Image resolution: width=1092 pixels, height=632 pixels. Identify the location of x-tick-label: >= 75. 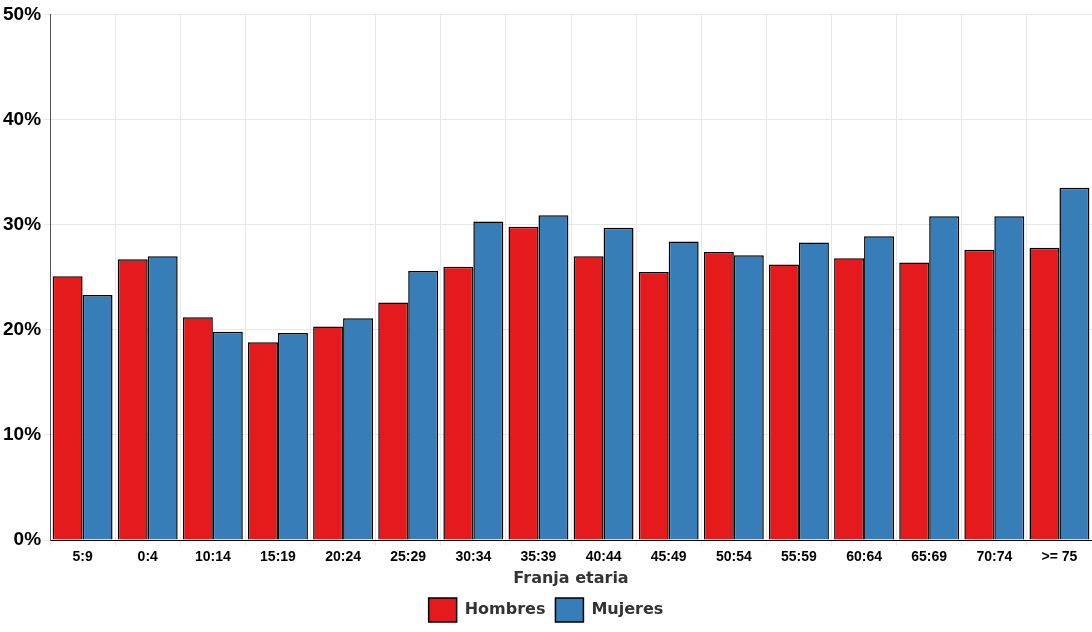
(1059, 556).